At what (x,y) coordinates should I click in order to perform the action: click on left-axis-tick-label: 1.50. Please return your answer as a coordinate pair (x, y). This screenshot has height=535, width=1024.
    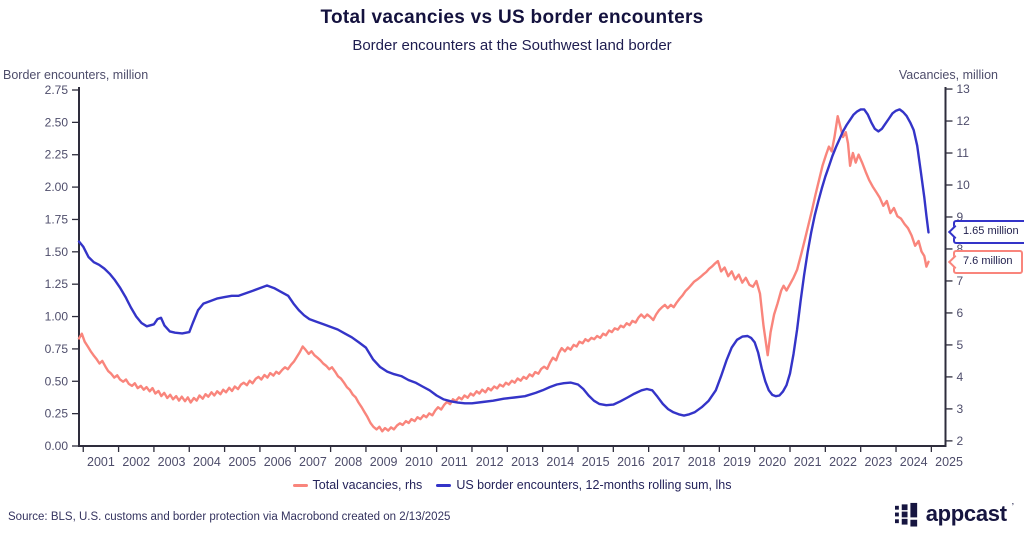
    Looking at the image, I should click on (57, 252).